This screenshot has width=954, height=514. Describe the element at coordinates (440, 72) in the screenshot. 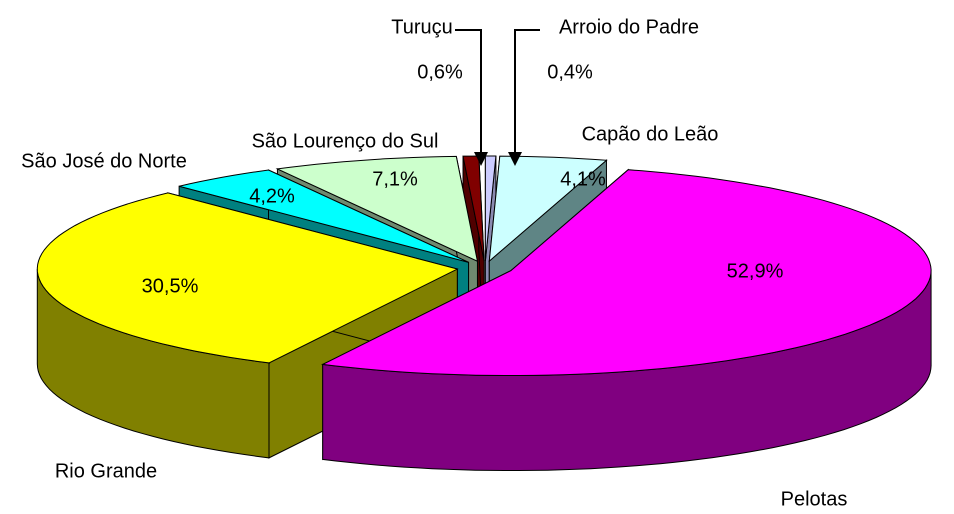

I see `value-label: 0,6%` at that location.